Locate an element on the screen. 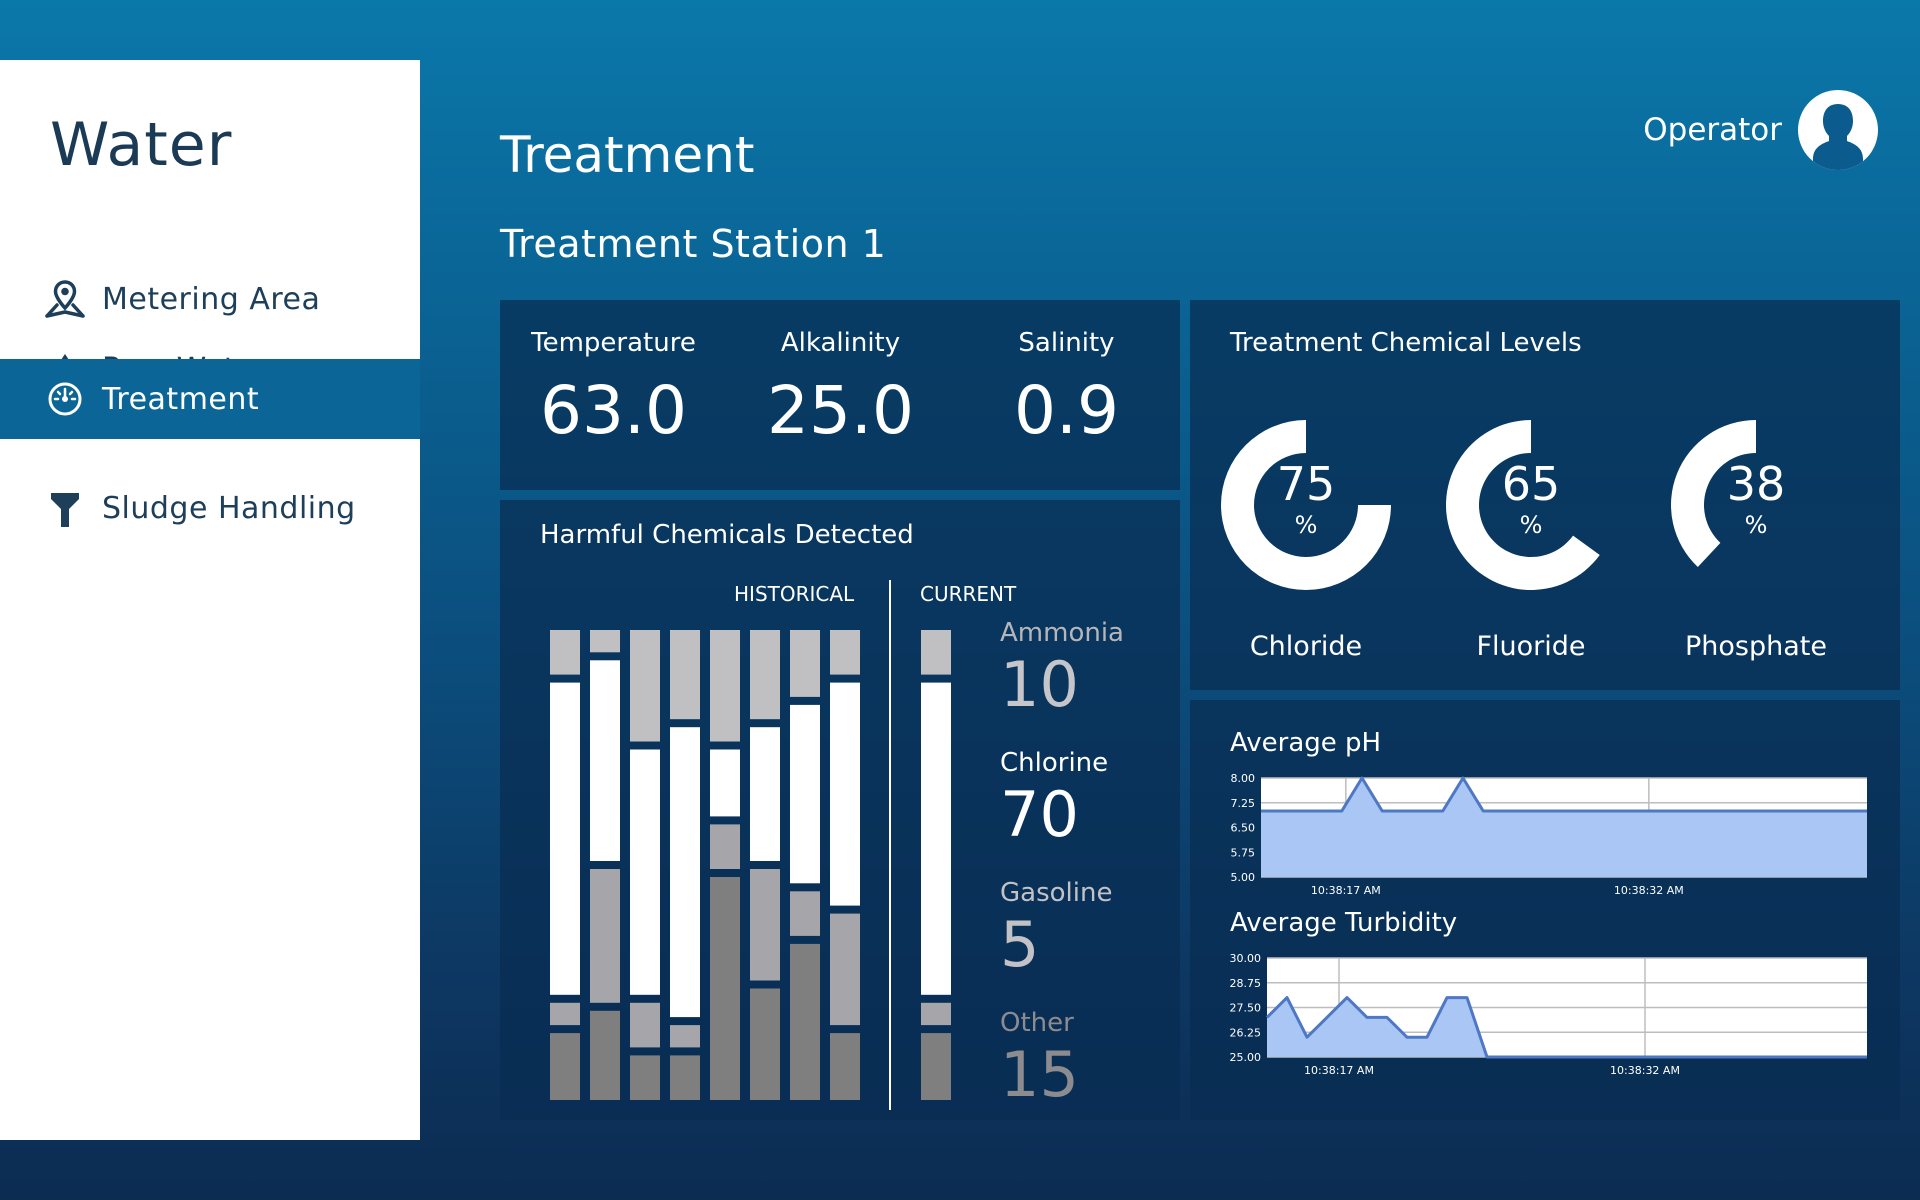 The height and width of the screenshot is (1200, 1920). historical-header: HISTORICAL is located at coordinates (794, 594).